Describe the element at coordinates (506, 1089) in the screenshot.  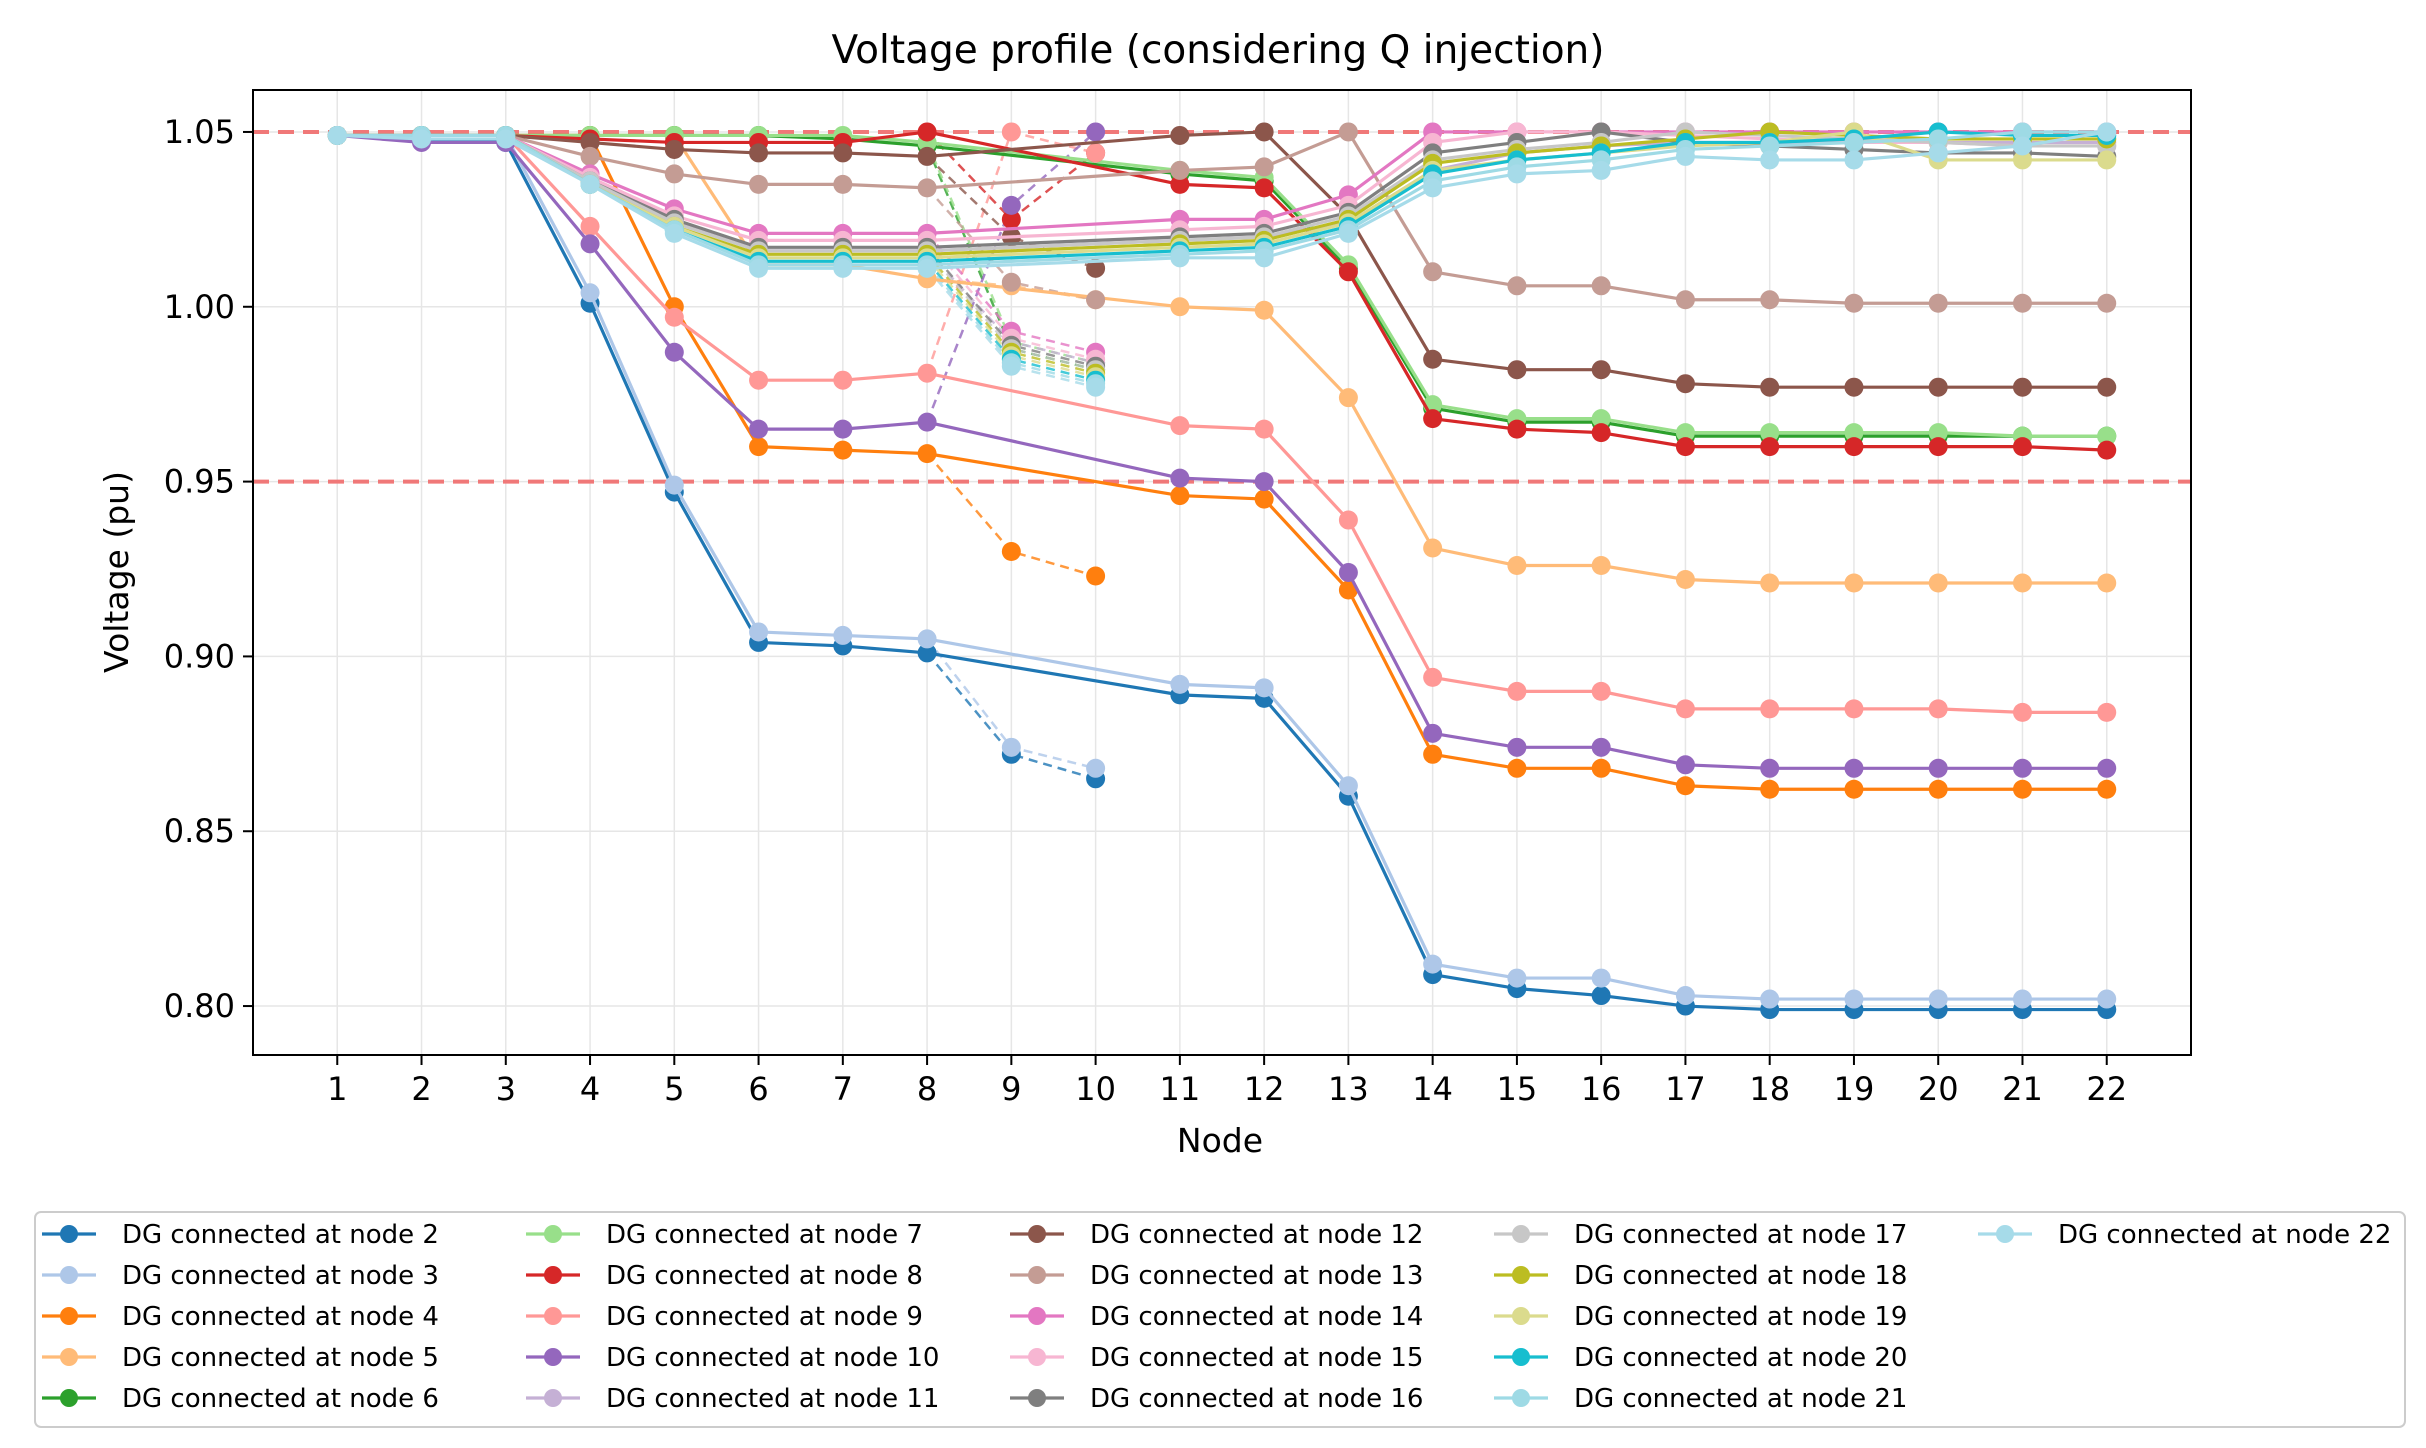
I see `x-tick-label: 3` at that location.